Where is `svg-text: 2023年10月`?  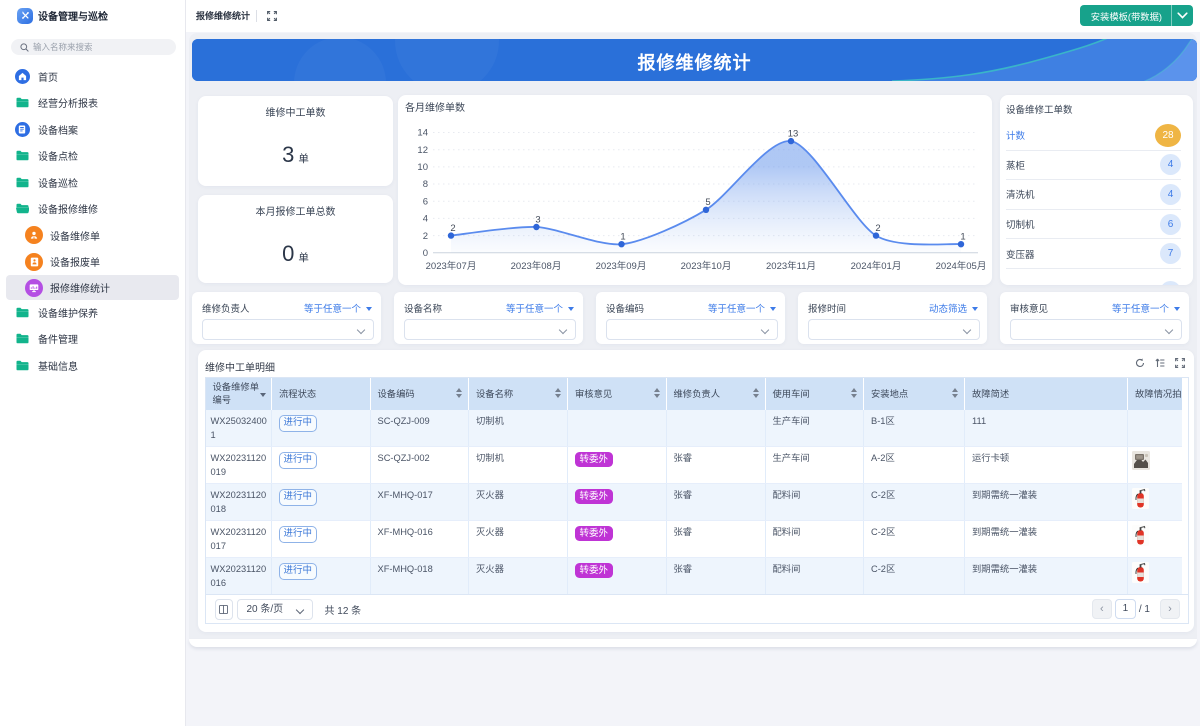 svg-text: 2023年10月 is located at coordinates (706, 266).